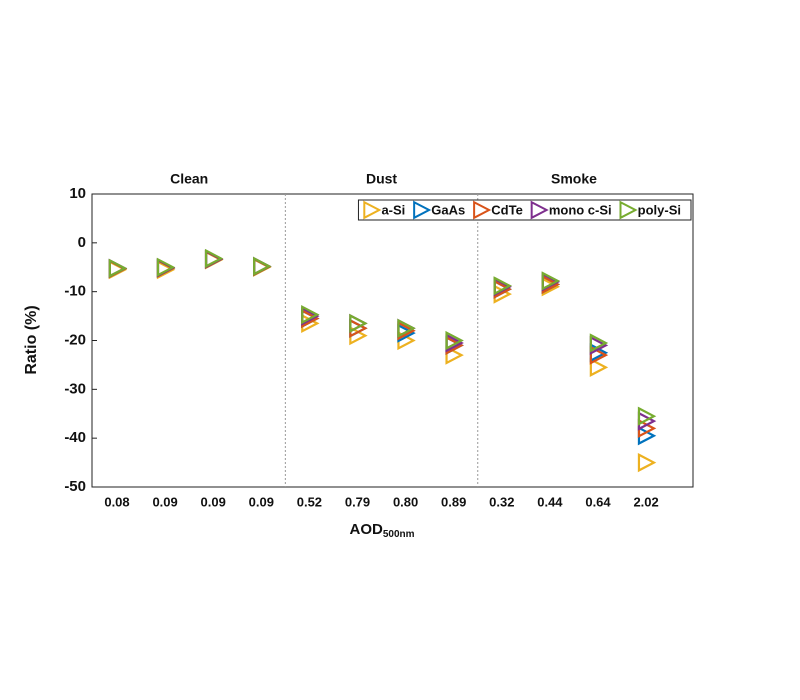 The image size is (800, 700). What do you see at coordinates (116, 501) in the screenshot?
I see `x-tick-label: 0.08` at bounding box center [116, 501].